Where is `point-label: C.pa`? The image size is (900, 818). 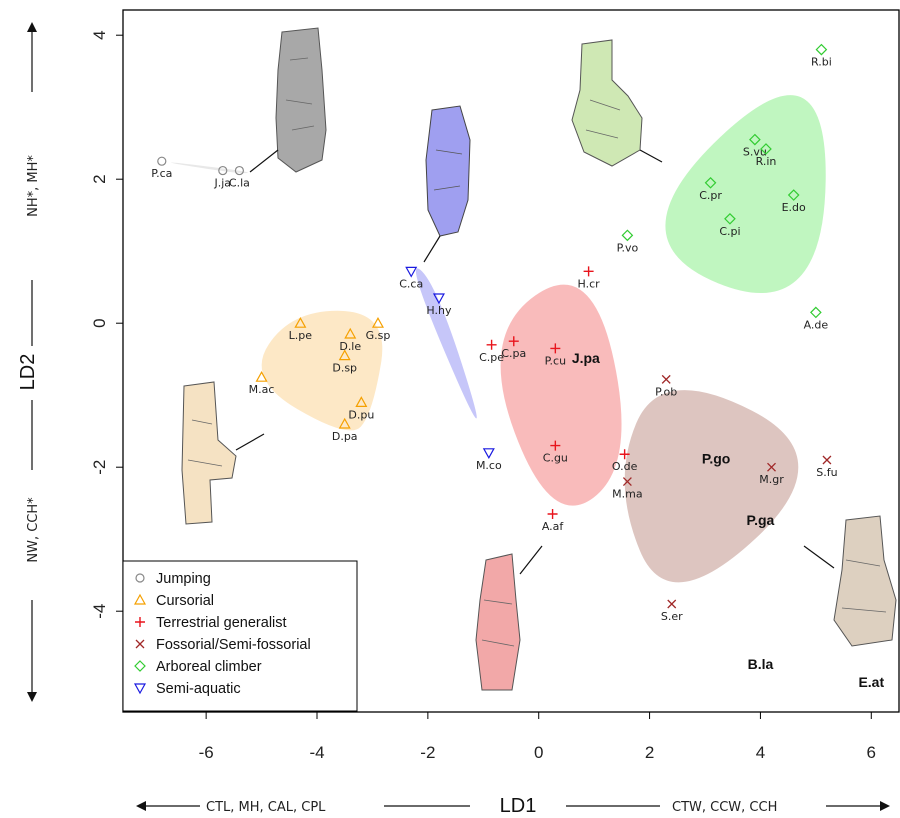 point-label: C.pa is located at coordinates (513, 353).